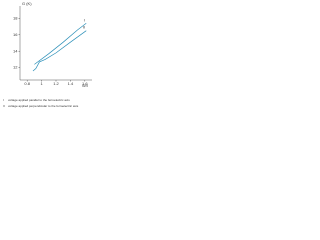 Image resolution: width=320 pixels, height=240 pixels. I want to click on x-tick-label: 1.6, so click(85, 83).